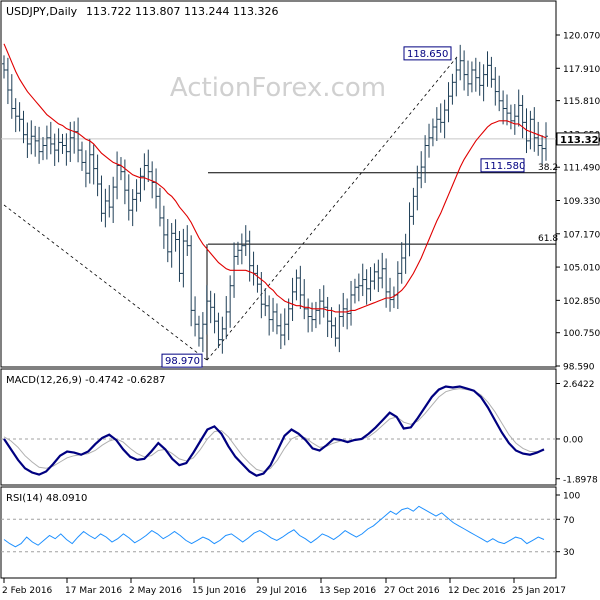 The width and height of the screenshot is (600, 600). I want to click on price-y-tick-label: 117.910, so click(581, 70).